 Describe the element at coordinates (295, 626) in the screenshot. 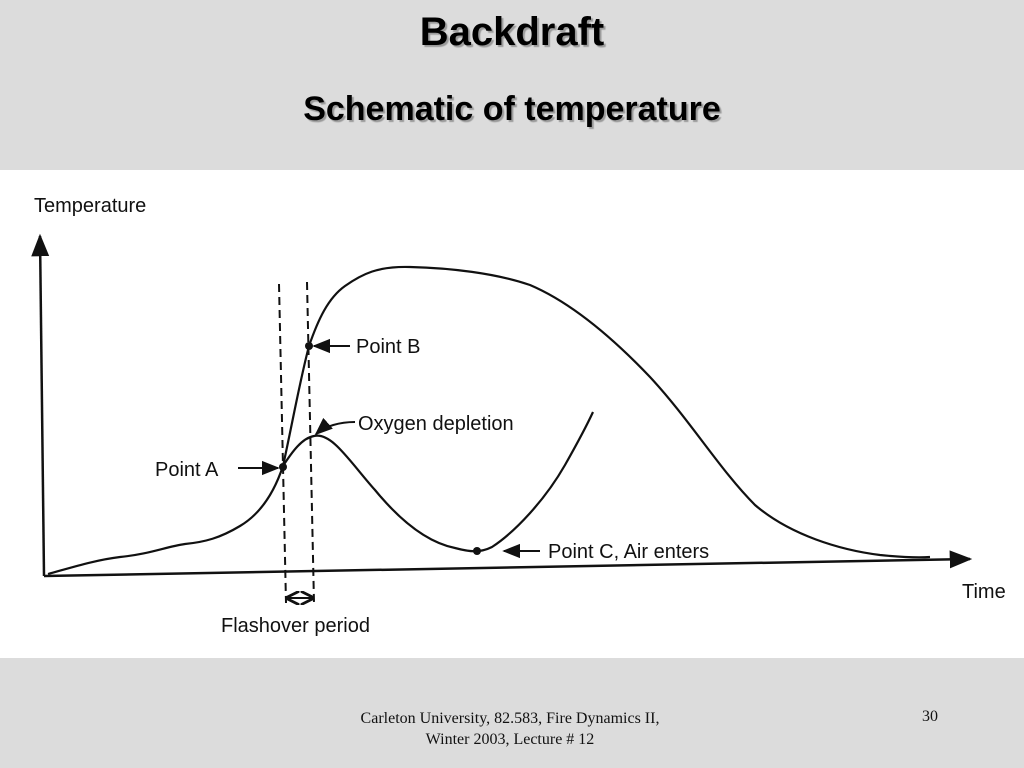

I see `flashover-period-label: Flashover period` at that location.